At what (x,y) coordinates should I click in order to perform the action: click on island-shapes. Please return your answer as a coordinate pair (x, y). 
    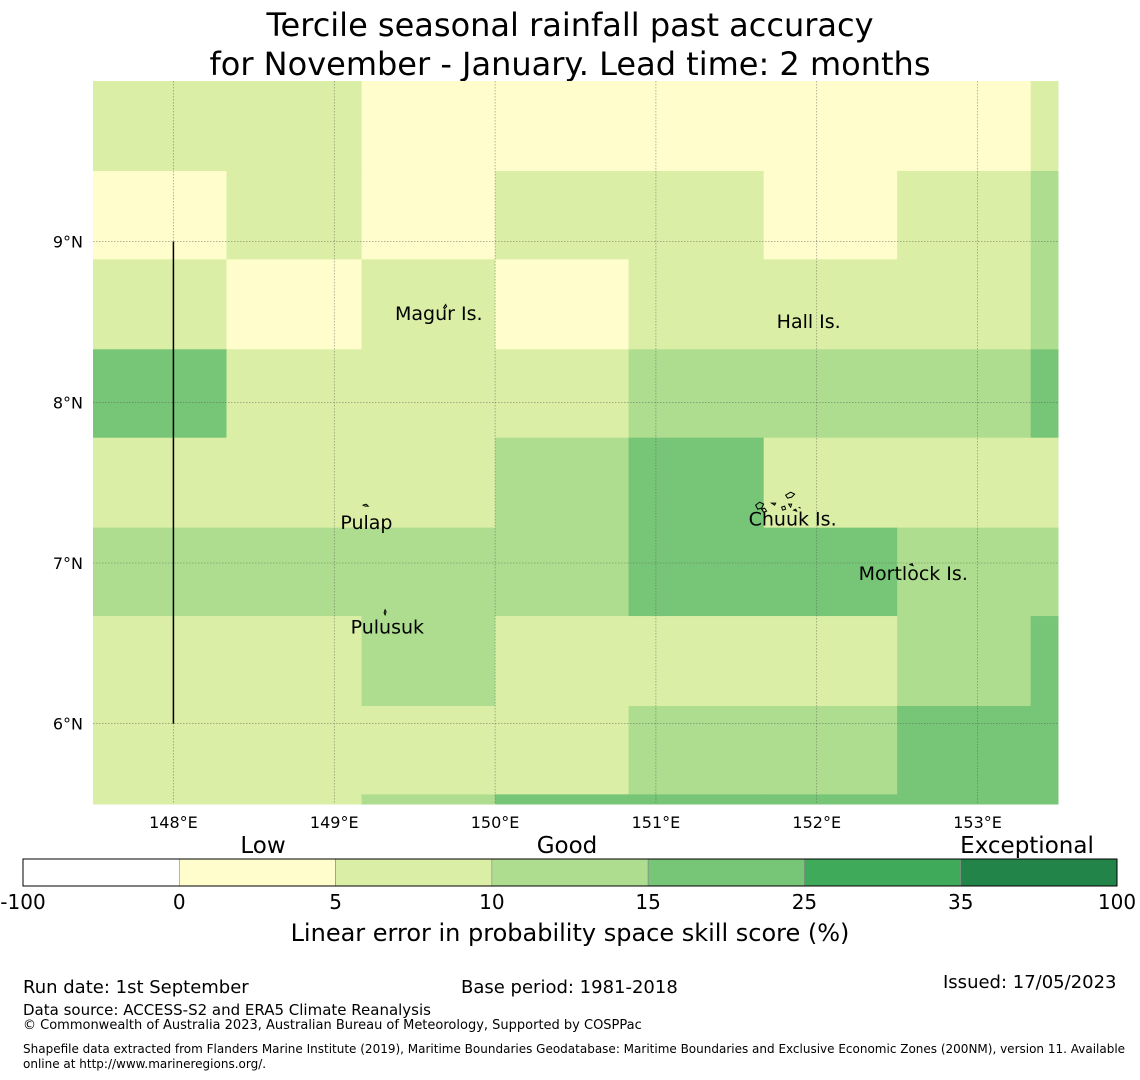
    Looking at the image, I should click on (638, 460).